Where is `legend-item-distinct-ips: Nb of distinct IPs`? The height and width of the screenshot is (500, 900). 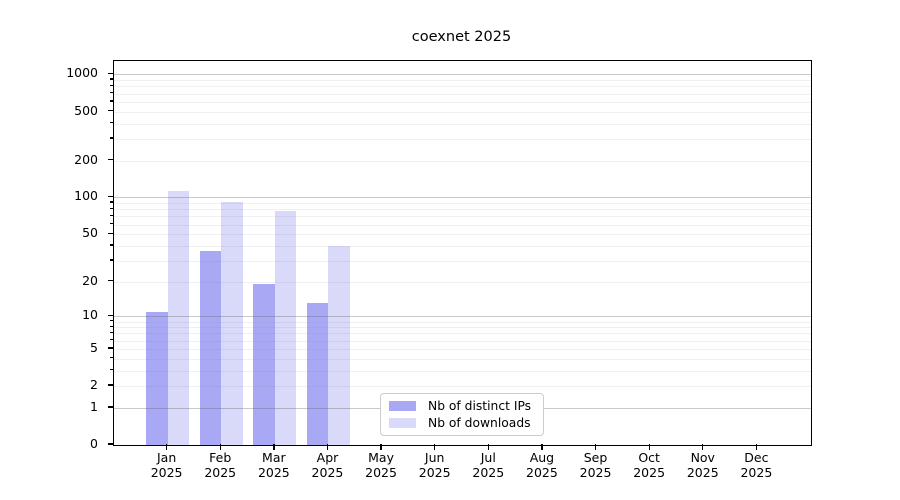
legend-item-distinct-ips: Nb of distinct IPs is located at coordinates (462, 406).